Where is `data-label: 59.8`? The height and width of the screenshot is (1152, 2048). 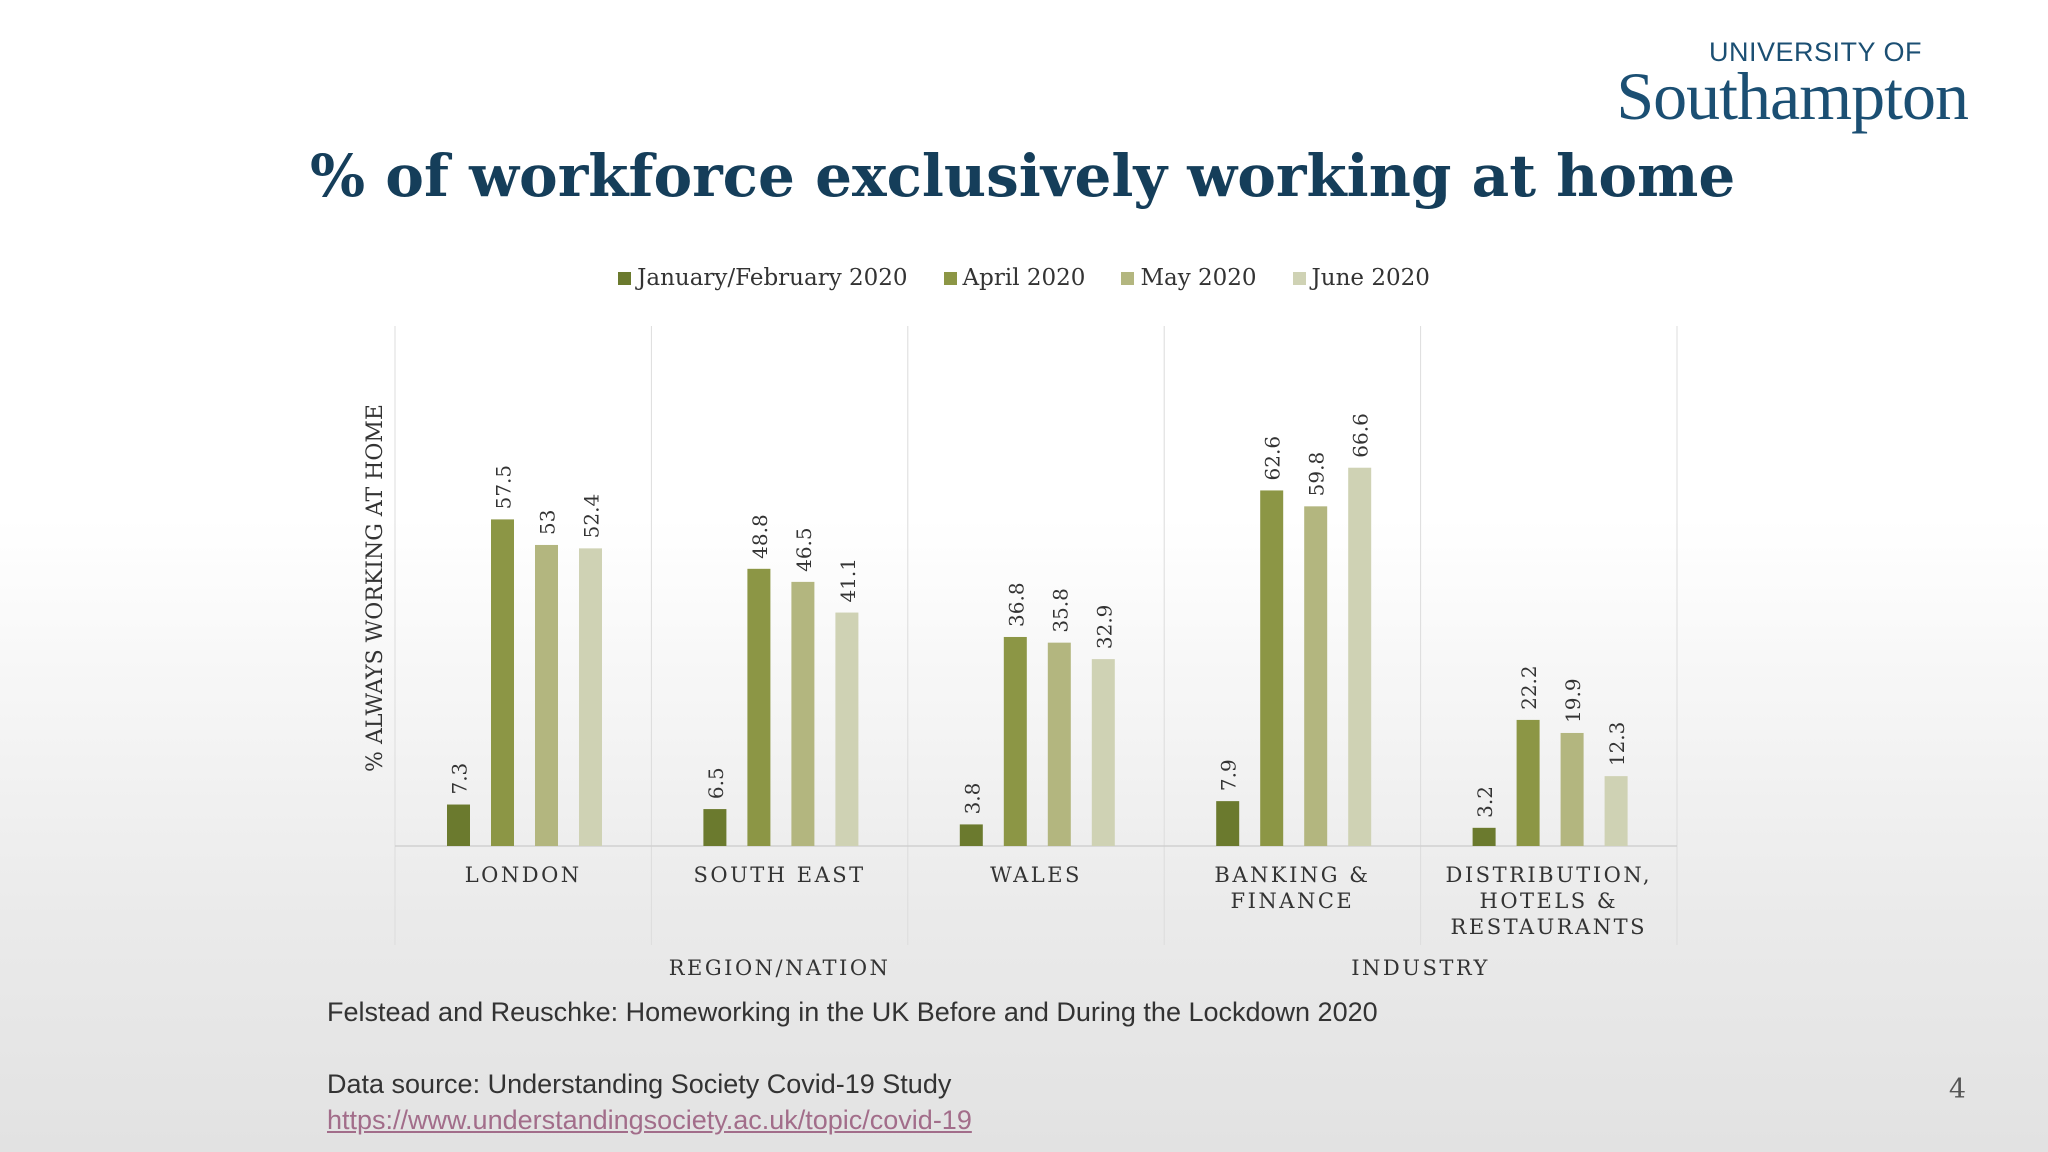
data-label: 59.8 is located at coordinates (1317, 474).